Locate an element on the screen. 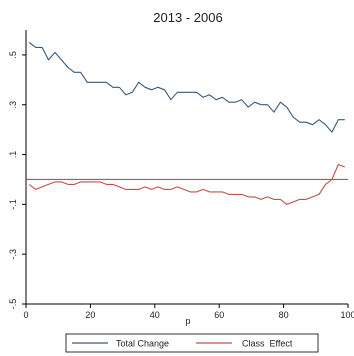 This screenshot has height=356, width=354. x-tick-label: 100 is located at coordinates (347, 315).